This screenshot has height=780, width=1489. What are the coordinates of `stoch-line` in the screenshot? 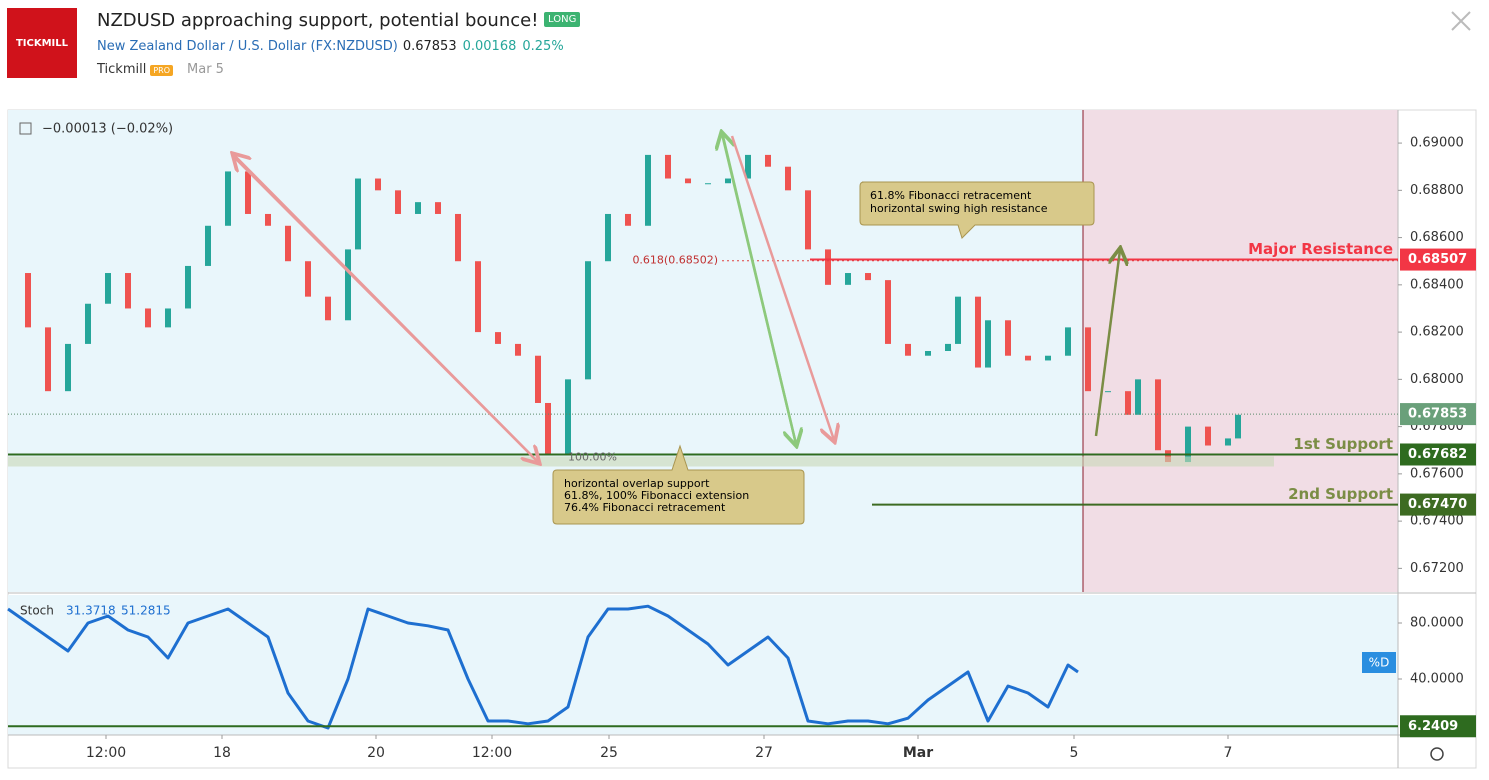 It's located at (543, 667).